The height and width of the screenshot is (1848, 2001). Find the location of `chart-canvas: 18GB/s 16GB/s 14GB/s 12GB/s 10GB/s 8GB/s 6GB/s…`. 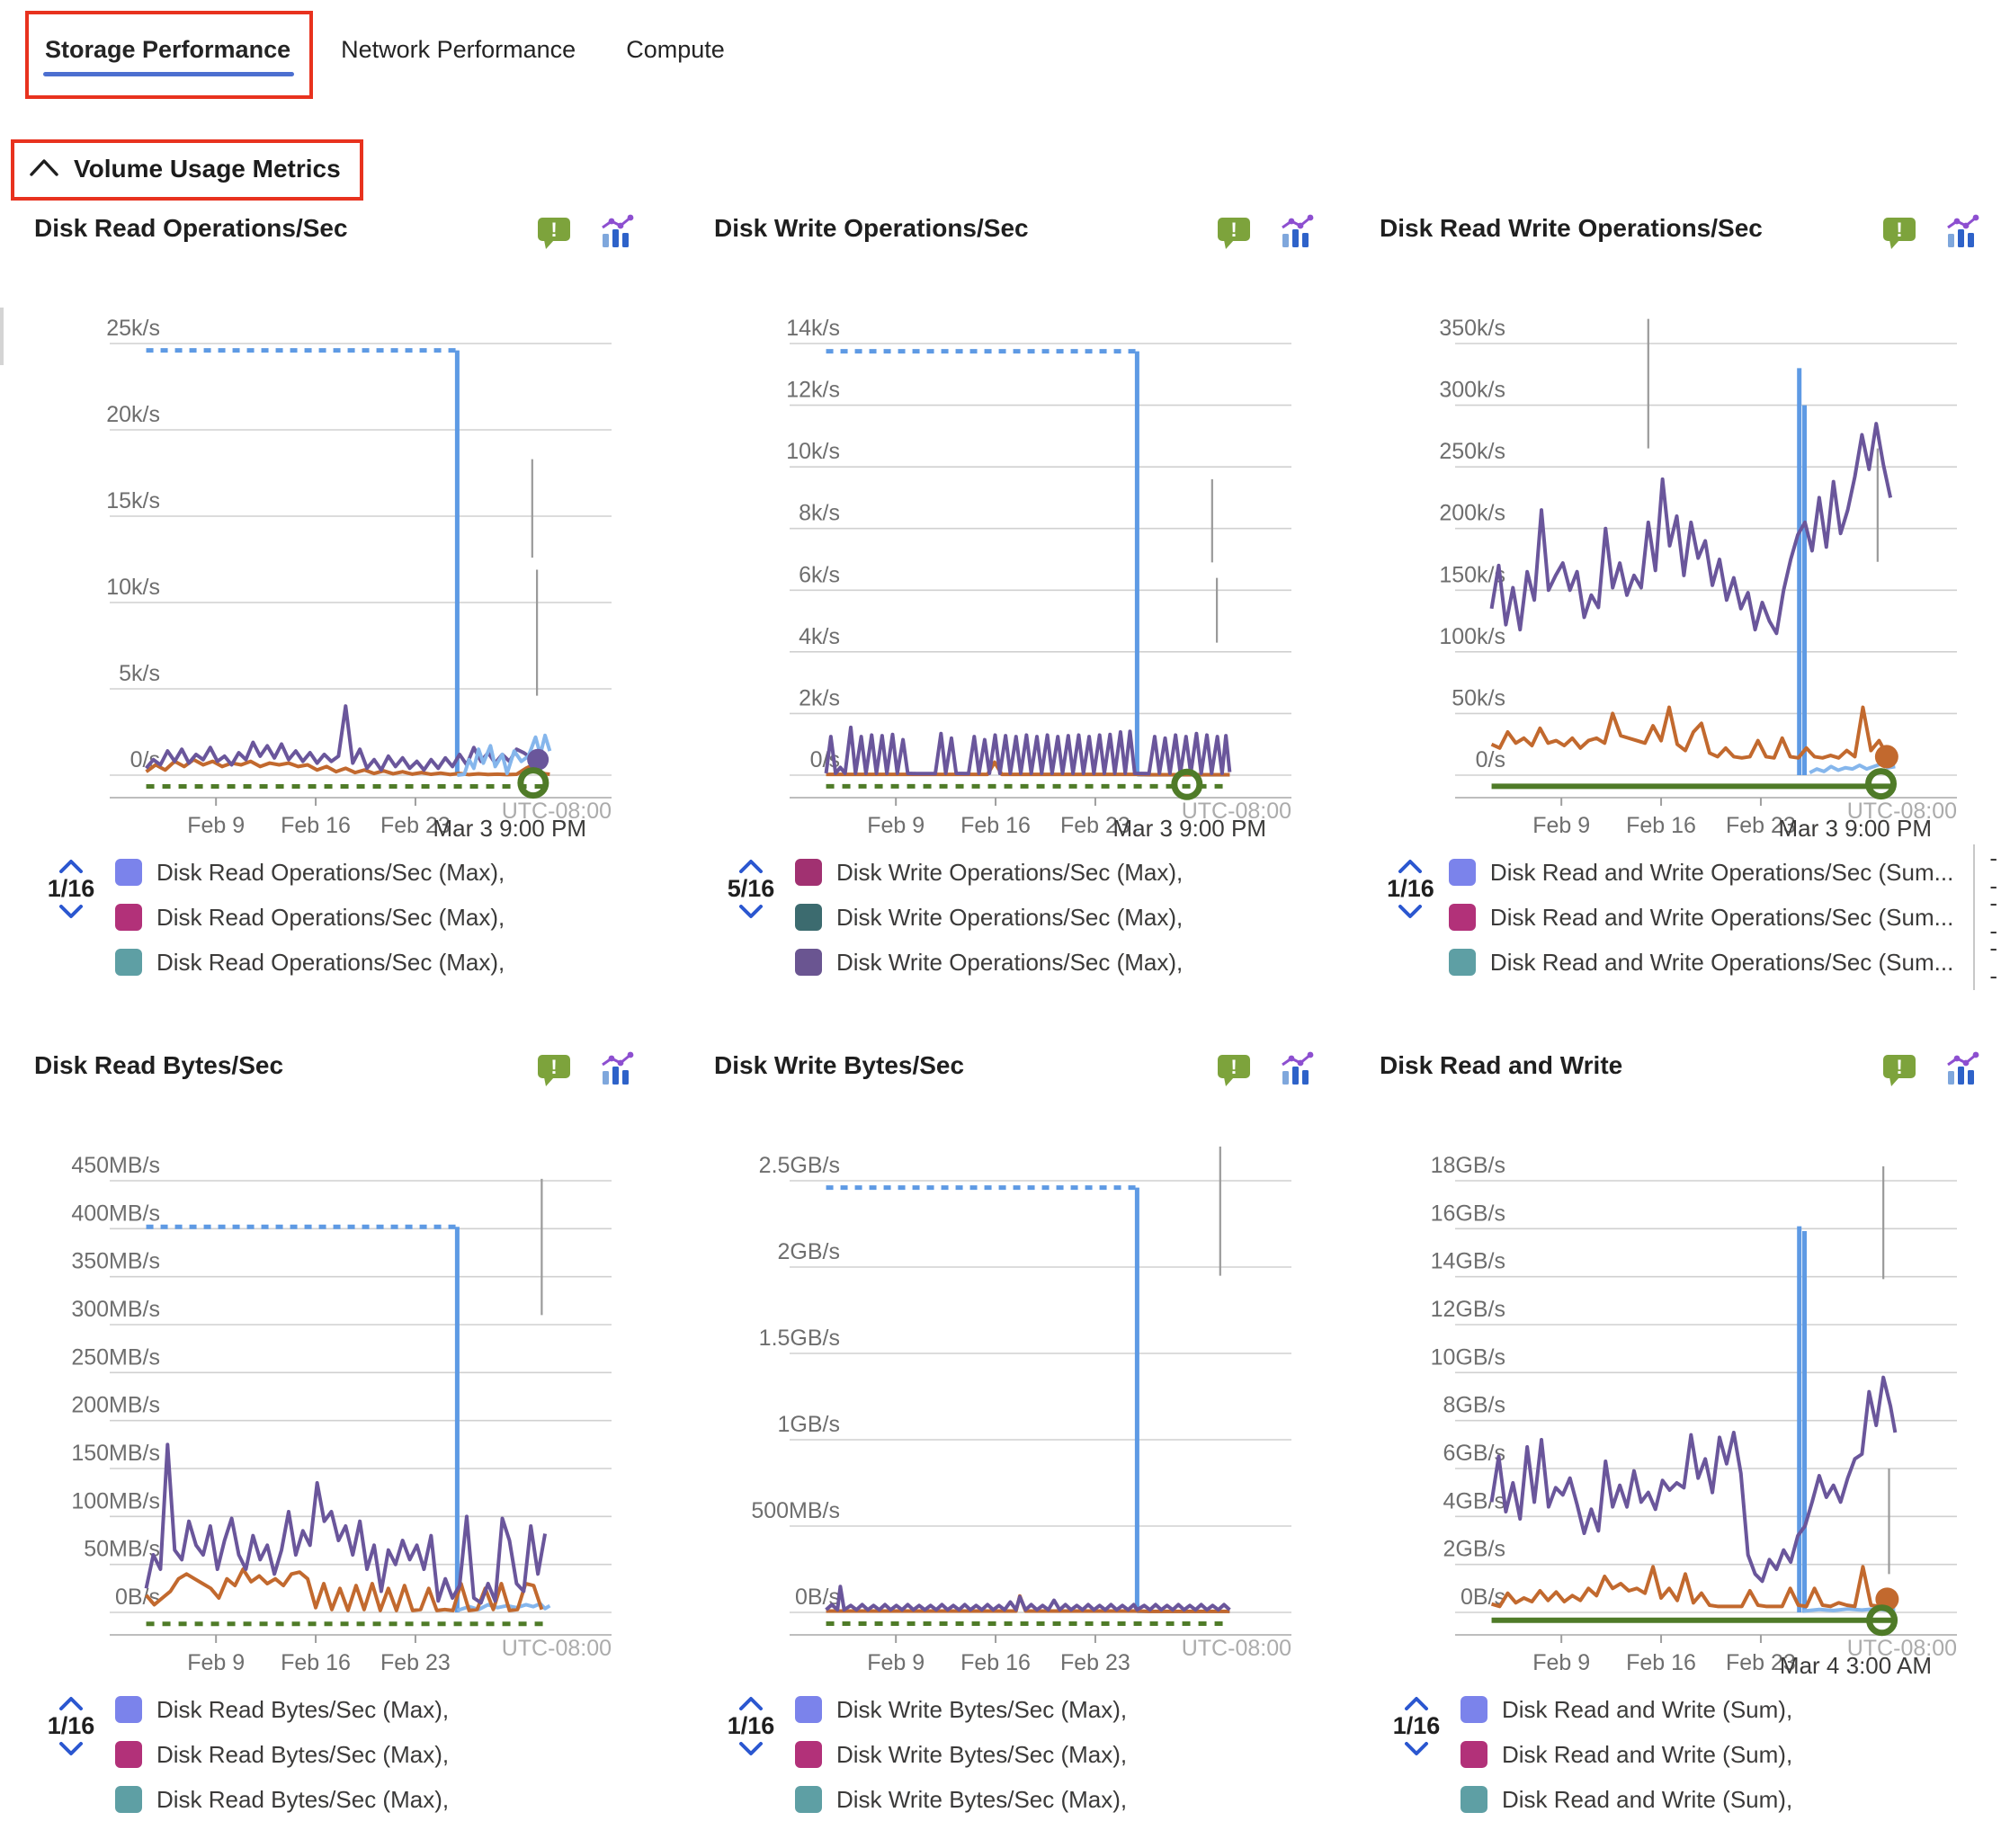

chart-canvas: 18GB/s 16GB/s 14GB/s 12GB/s 10GB/s 8GB/s 6GB/s… is located at coordinates (1684, 1408).